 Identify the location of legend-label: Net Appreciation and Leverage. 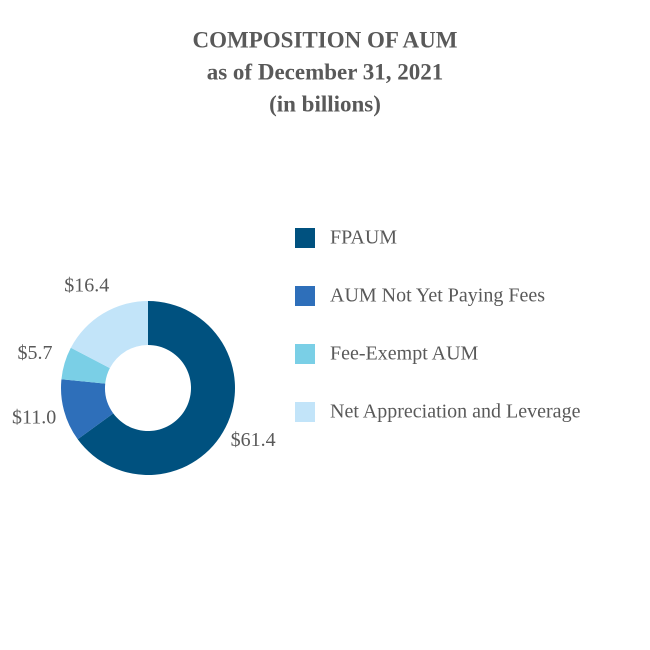
(455, 412).